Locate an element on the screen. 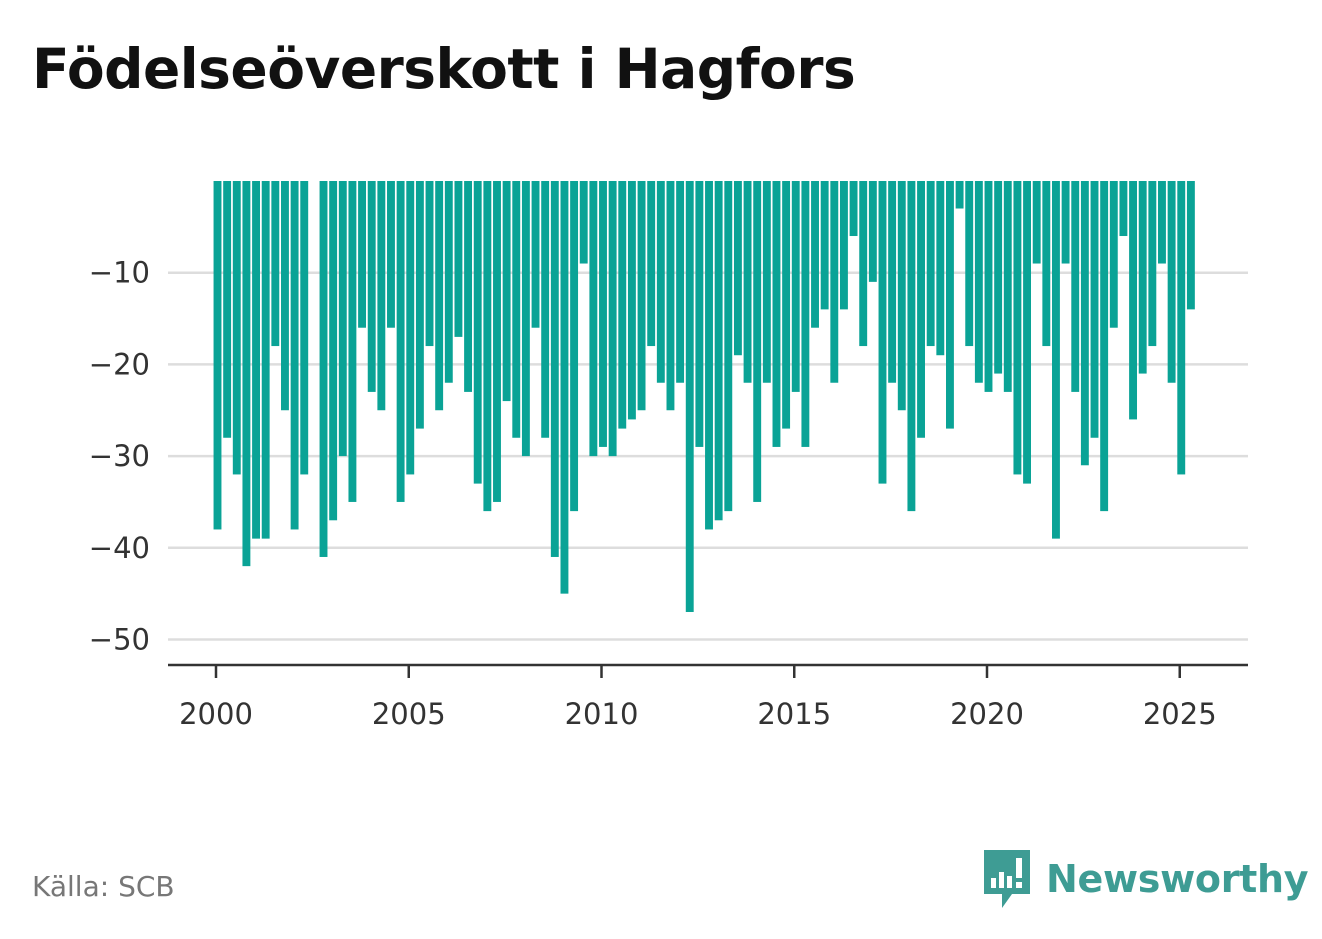  brand-name: Newsworthy is located at coordinates (1177, 879).